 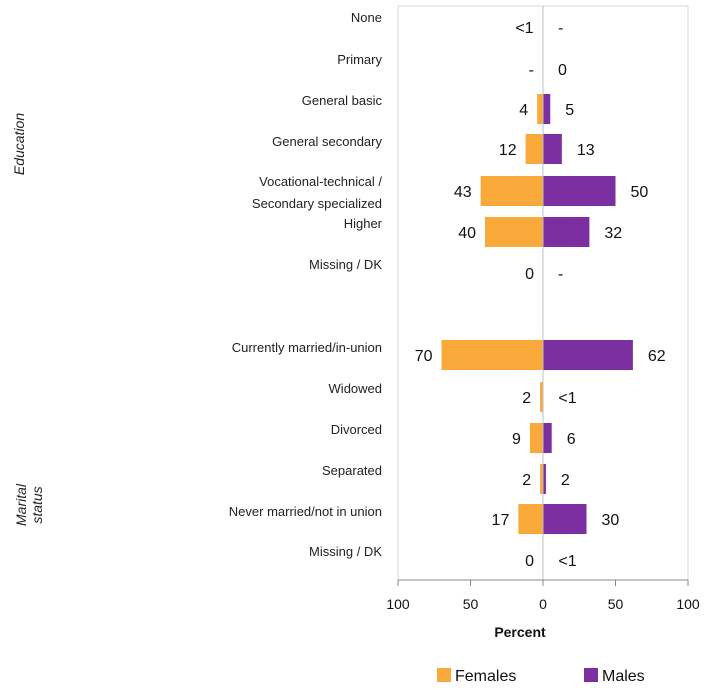 What do you see at coordinates (305, 511) in the screenshot?
I see `category-label: Never married/not in union` at bounding box center [305, 511].